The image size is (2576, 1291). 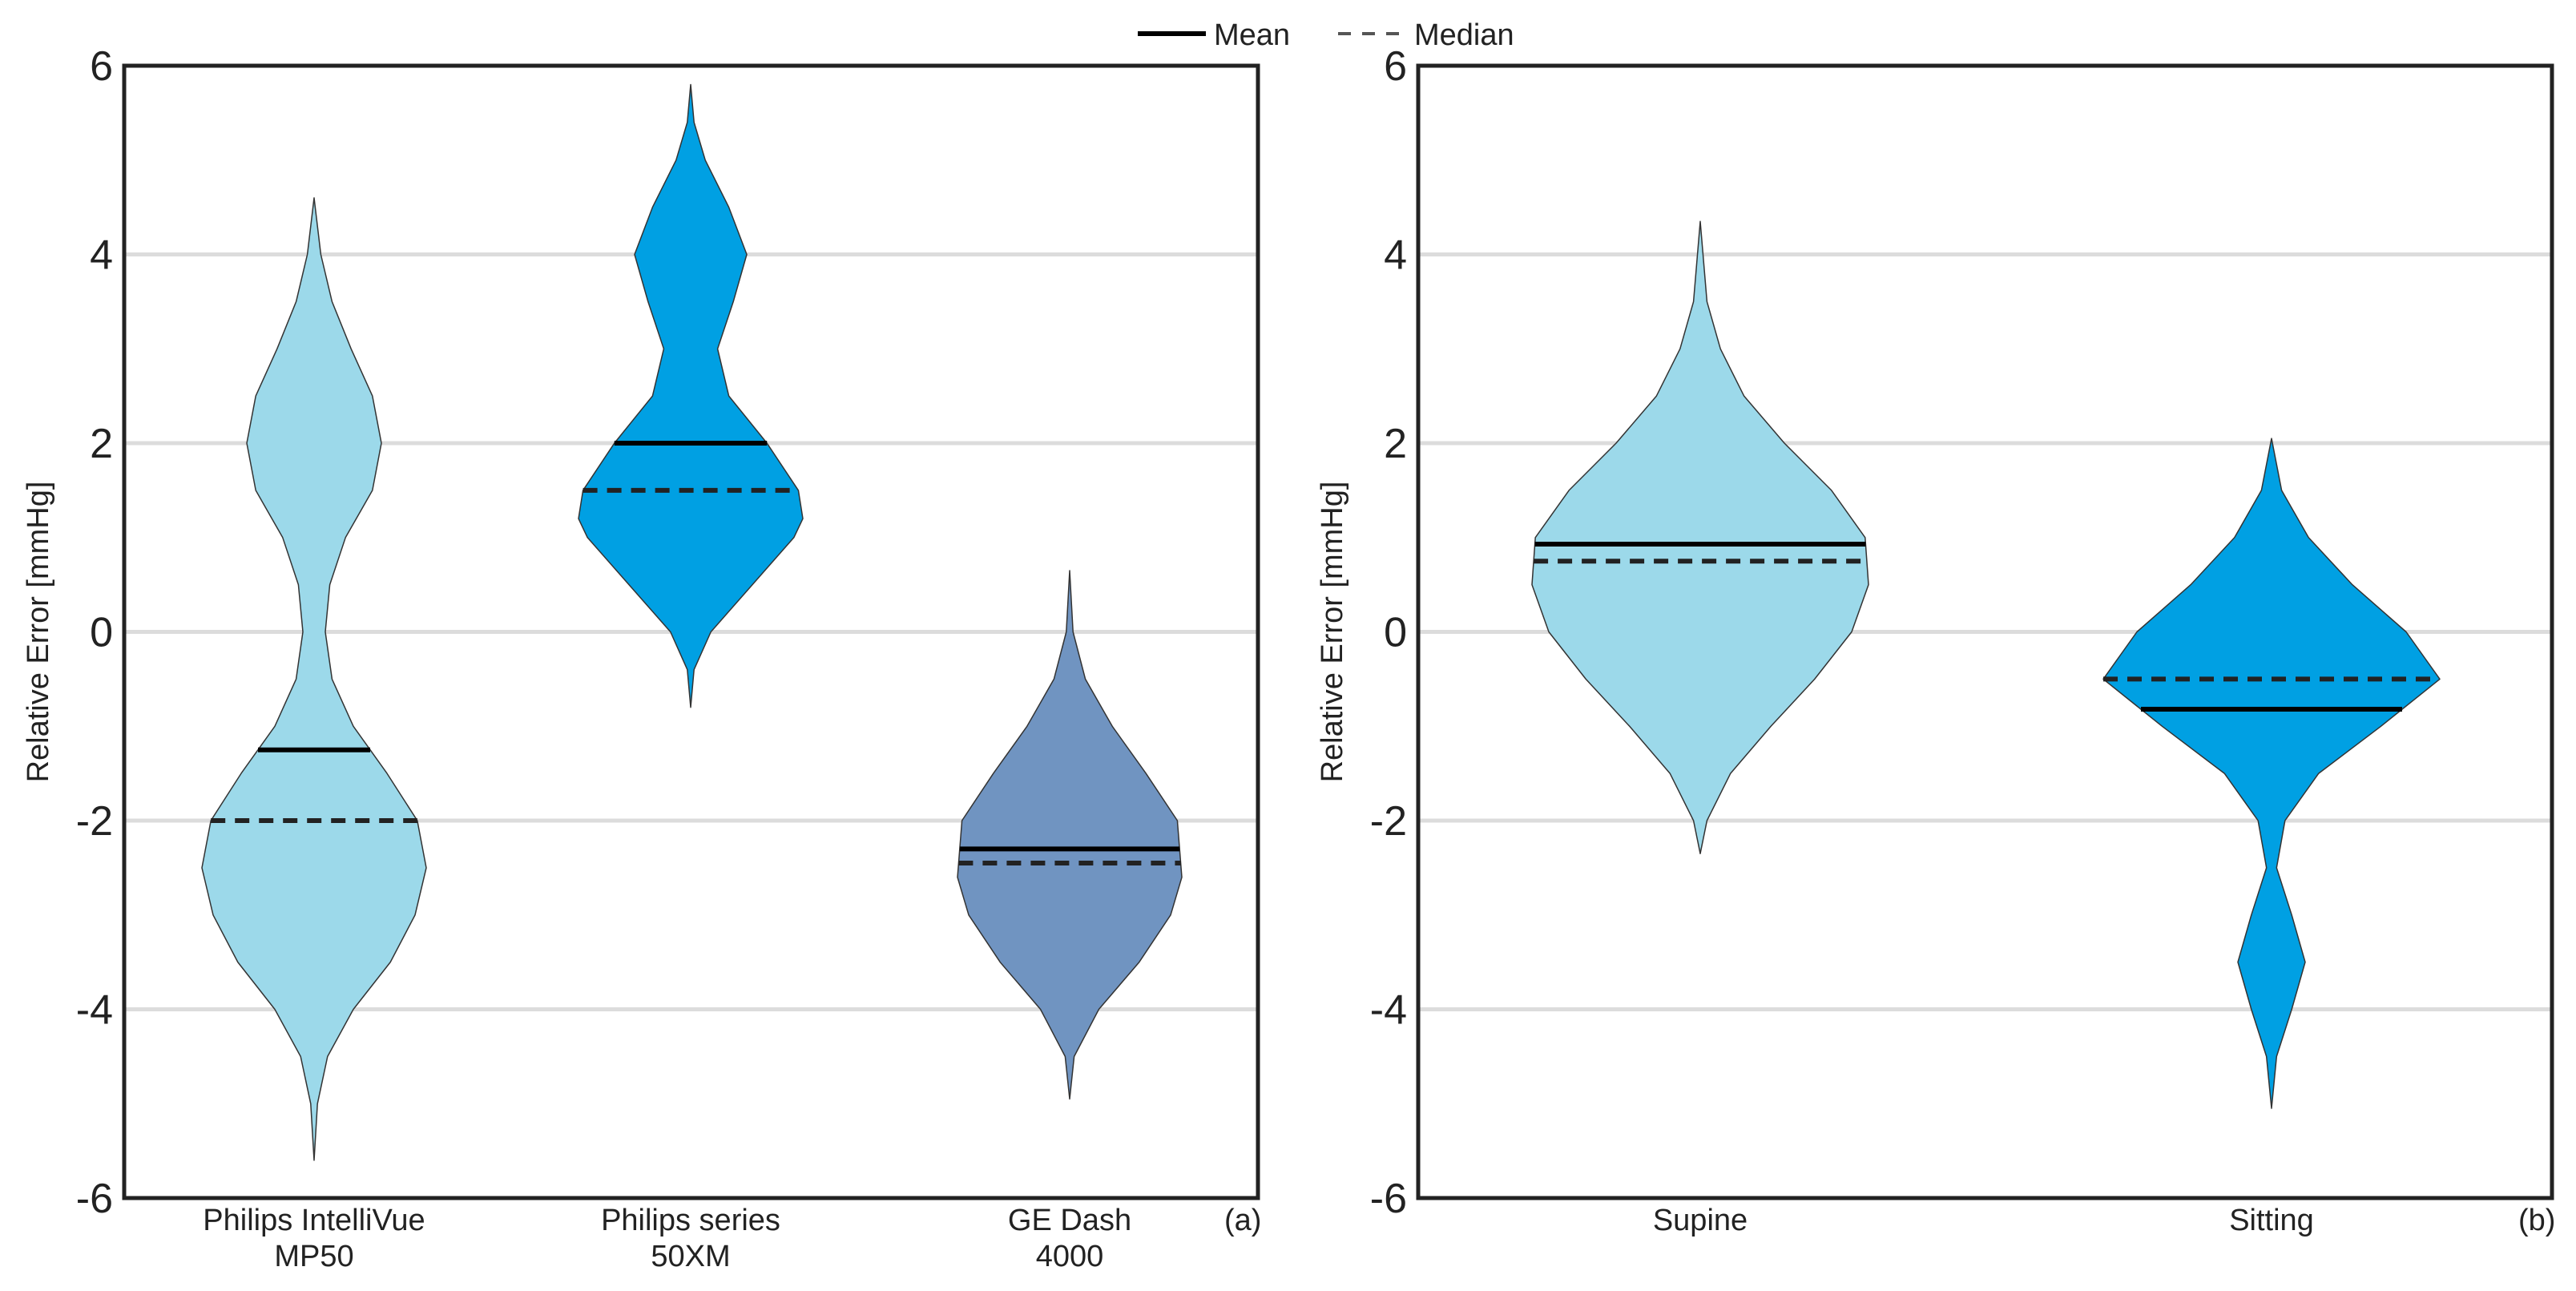 I want to click on legend-median-label: Median, so click(x=1464, y=35).